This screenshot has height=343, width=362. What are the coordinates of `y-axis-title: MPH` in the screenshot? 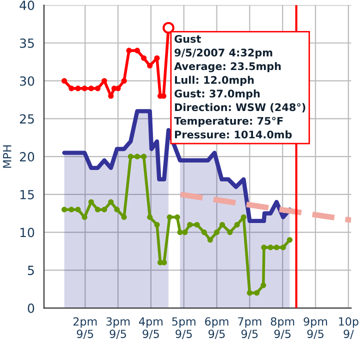 It's located at (7, 156).